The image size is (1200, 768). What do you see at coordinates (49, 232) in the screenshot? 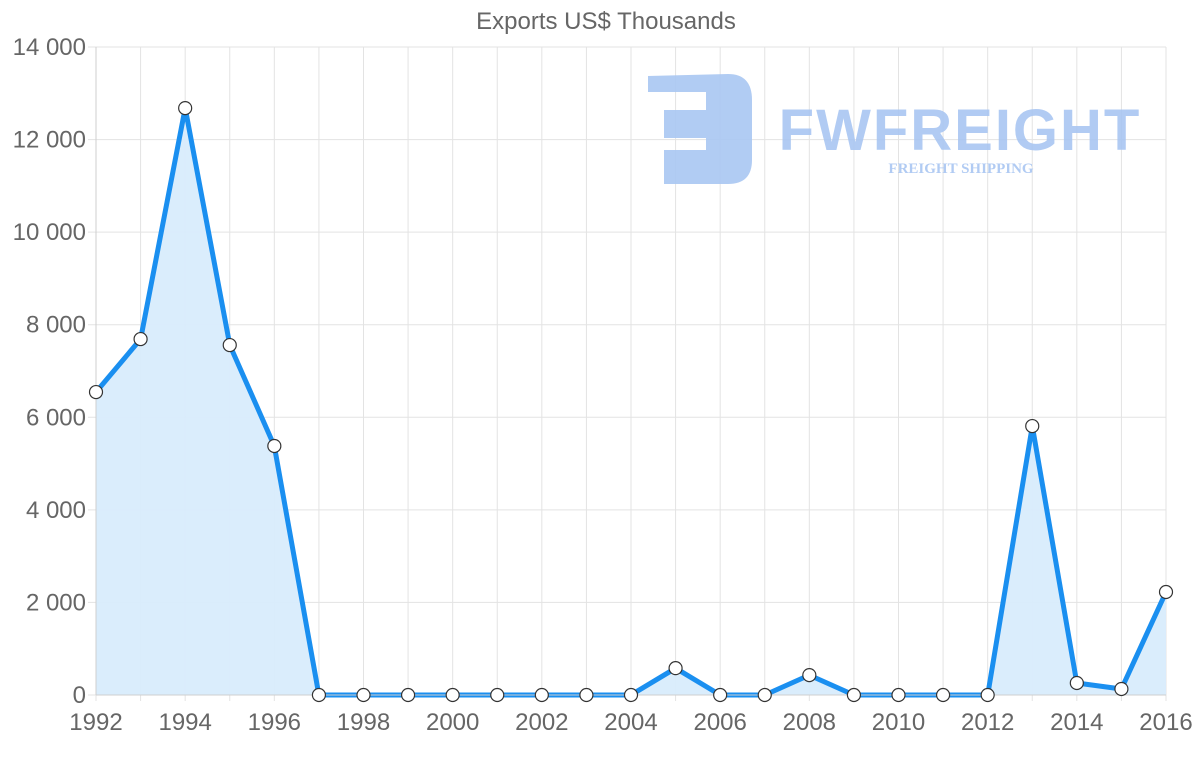
I see `y-tick-label: 10 000` at bounding box center [49, 232].